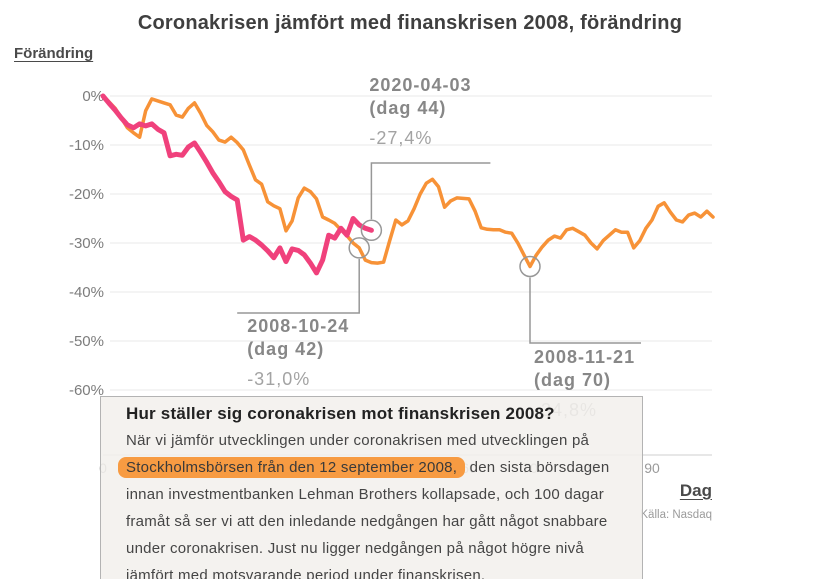 The width and height of the screenshot is (820, 579). Describe the element at coordinates (86, 390) in the screenshot. I see `y-tick-label: -60%` at that location.